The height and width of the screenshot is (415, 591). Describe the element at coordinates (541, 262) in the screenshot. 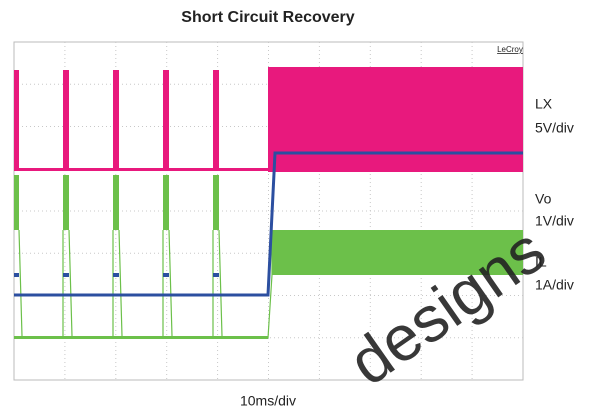

I see `trace-name: IL` at that location.